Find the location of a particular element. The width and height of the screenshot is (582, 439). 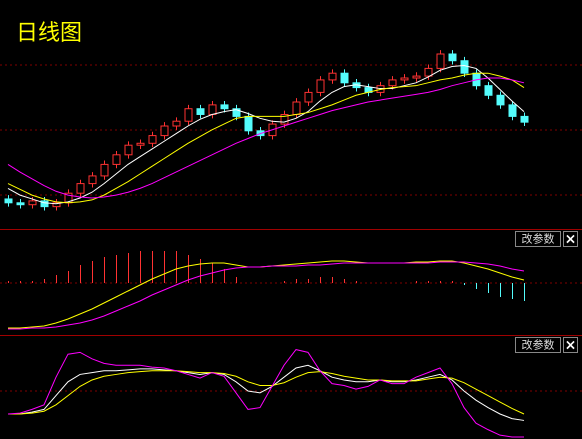

chart-title: 日线图 is located at coordinates (49, 33).